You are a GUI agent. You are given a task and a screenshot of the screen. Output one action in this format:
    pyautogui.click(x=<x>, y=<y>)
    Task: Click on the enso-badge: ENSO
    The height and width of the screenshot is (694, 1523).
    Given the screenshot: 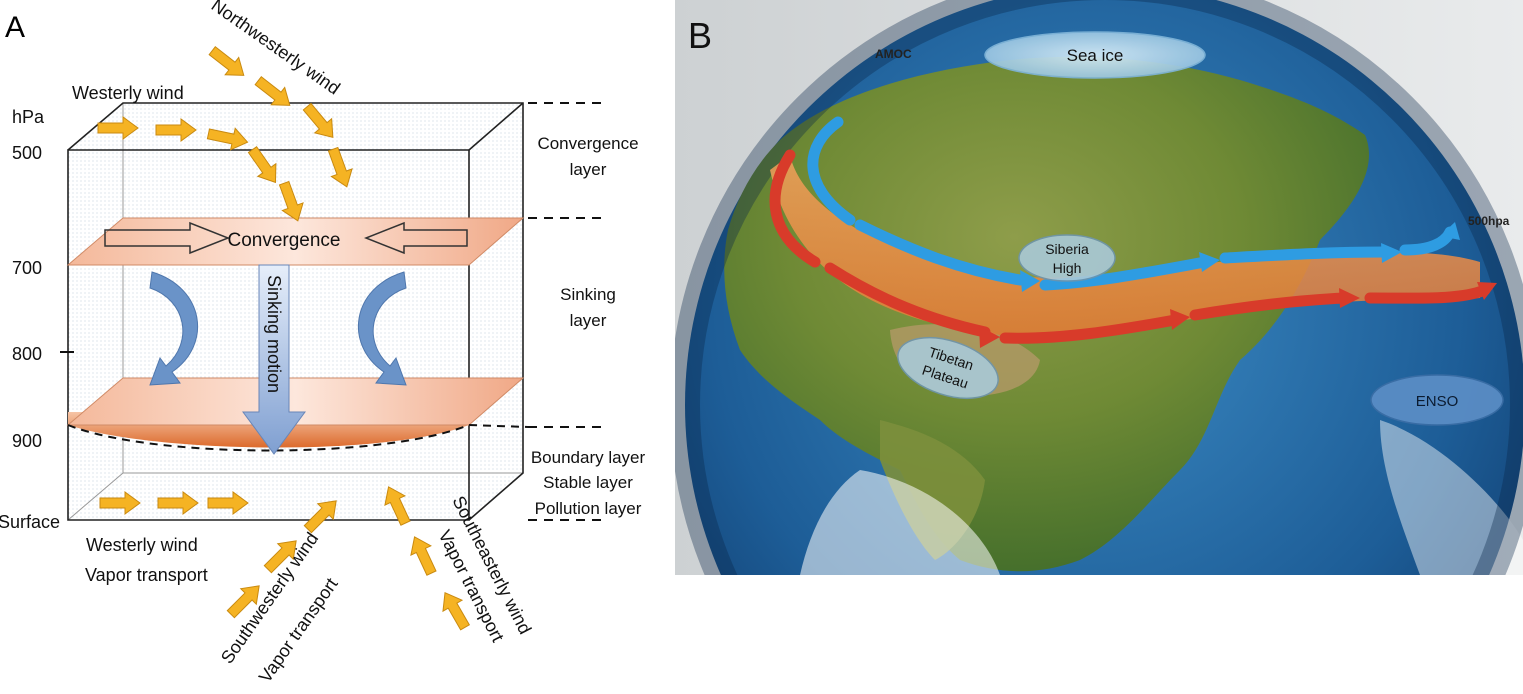 What is the action you would take?
    pyautogui.click(x=1437, y=400)
    